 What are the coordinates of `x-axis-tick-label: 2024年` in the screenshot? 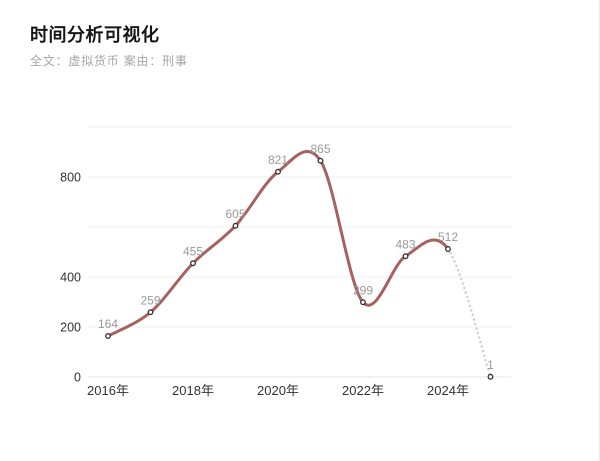 It's located at (448, 390).